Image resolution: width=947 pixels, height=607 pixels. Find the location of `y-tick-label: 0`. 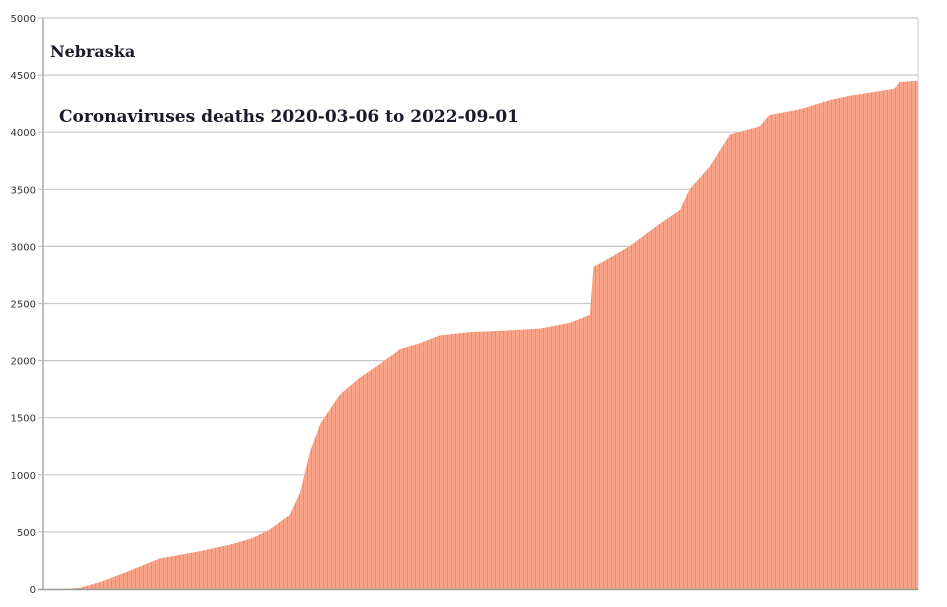

y-tick-label: 0 is located at coordinates (33, 590).